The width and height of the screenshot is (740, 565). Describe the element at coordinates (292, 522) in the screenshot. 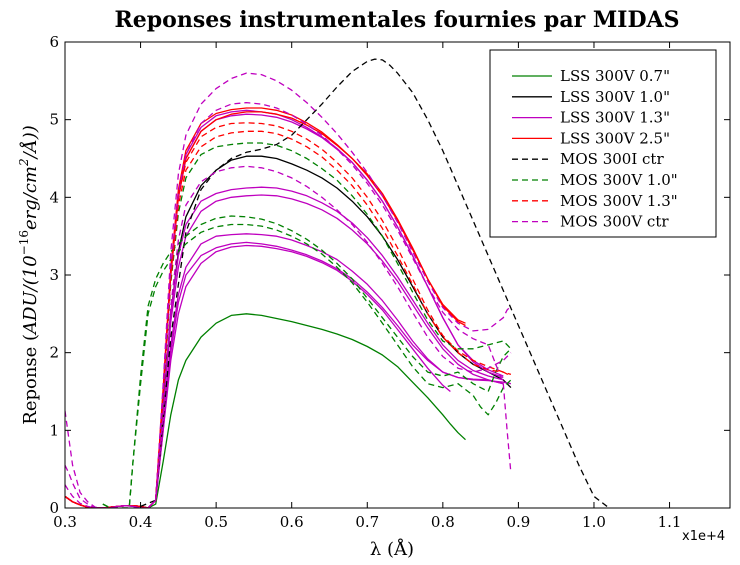

I see `x-tick-label: 0.6` at that location.